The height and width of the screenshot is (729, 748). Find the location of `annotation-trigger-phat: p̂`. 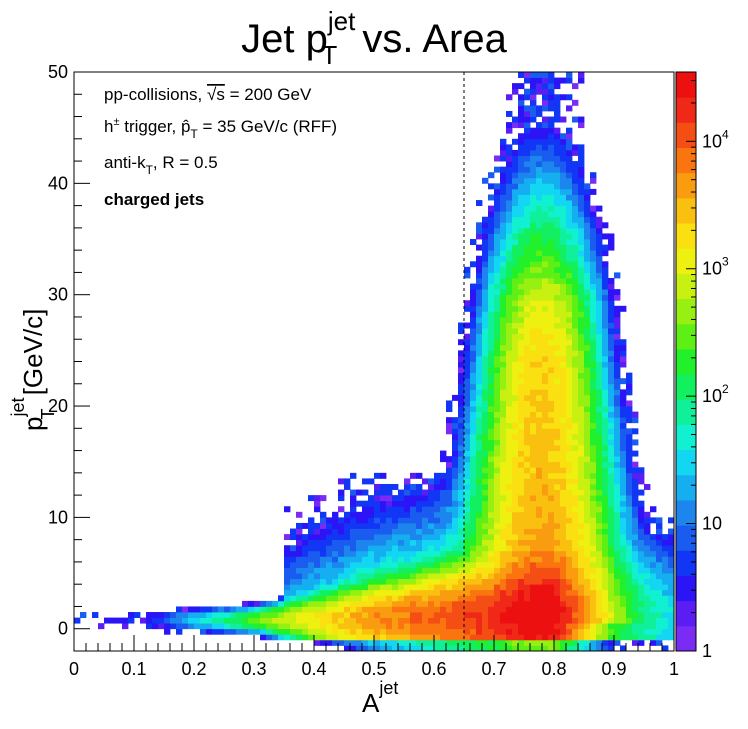

annotation-trigger-phat: p̂ is located at coordinates (185, 126).